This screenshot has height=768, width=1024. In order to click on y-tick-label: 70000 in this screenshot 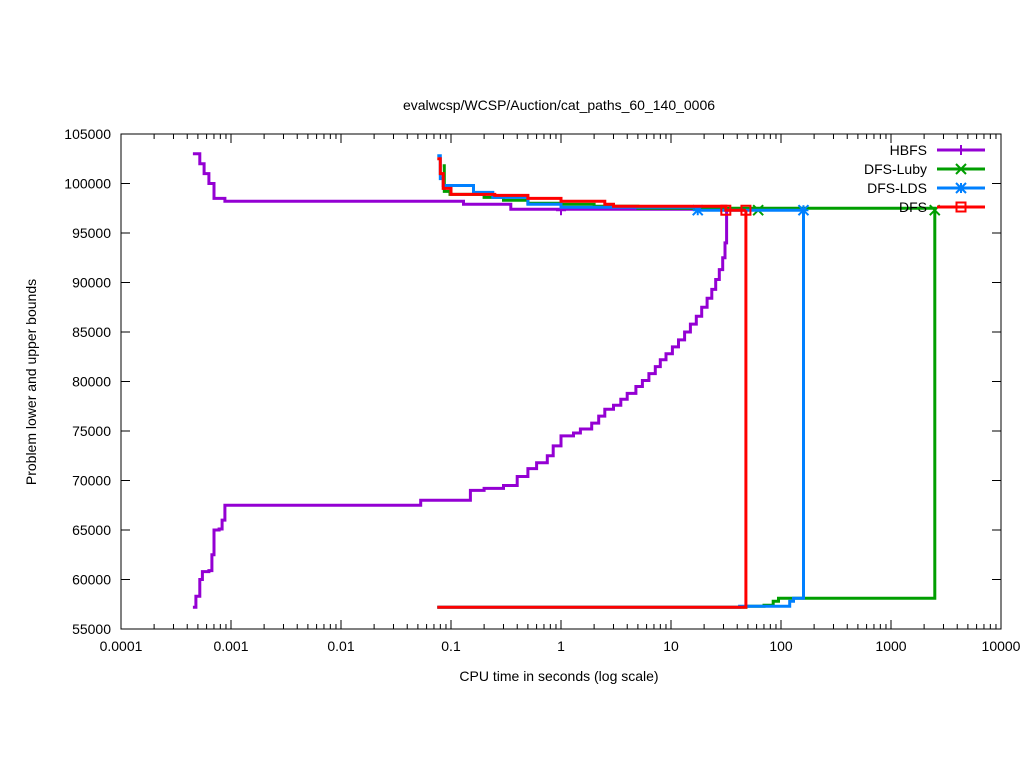, I will do `click(91, 481)`.